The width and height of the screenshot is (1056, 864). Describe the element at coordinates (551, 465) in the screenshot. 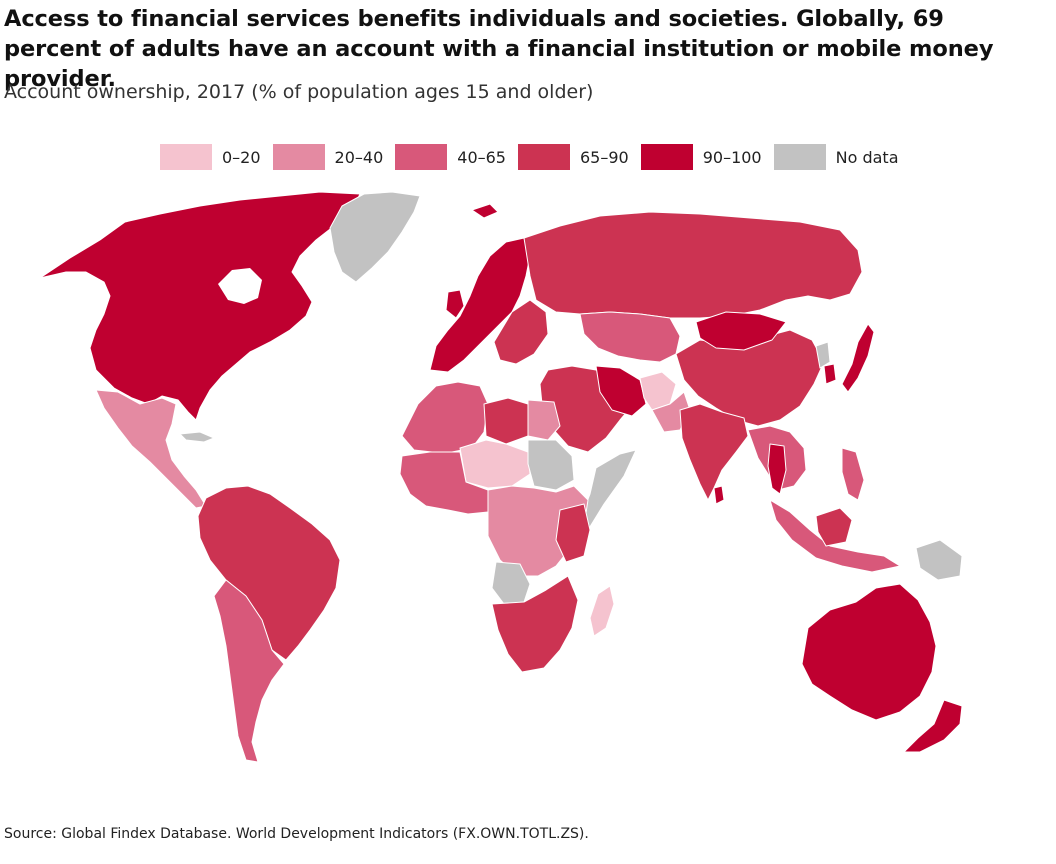

I see `region-sudan` at that location.